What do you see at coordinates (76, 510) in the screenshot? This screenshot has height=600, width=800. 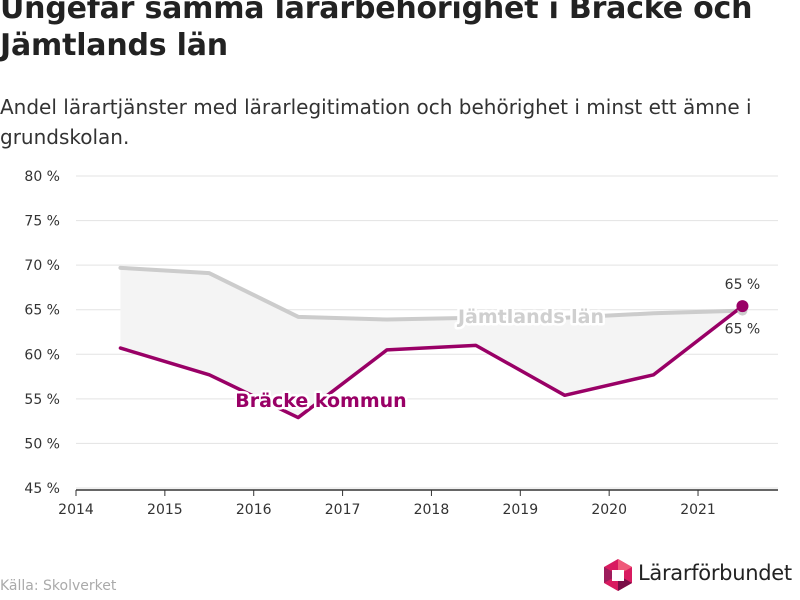 I see `x-tick-label: 2014` at bounding box center [76, 510].